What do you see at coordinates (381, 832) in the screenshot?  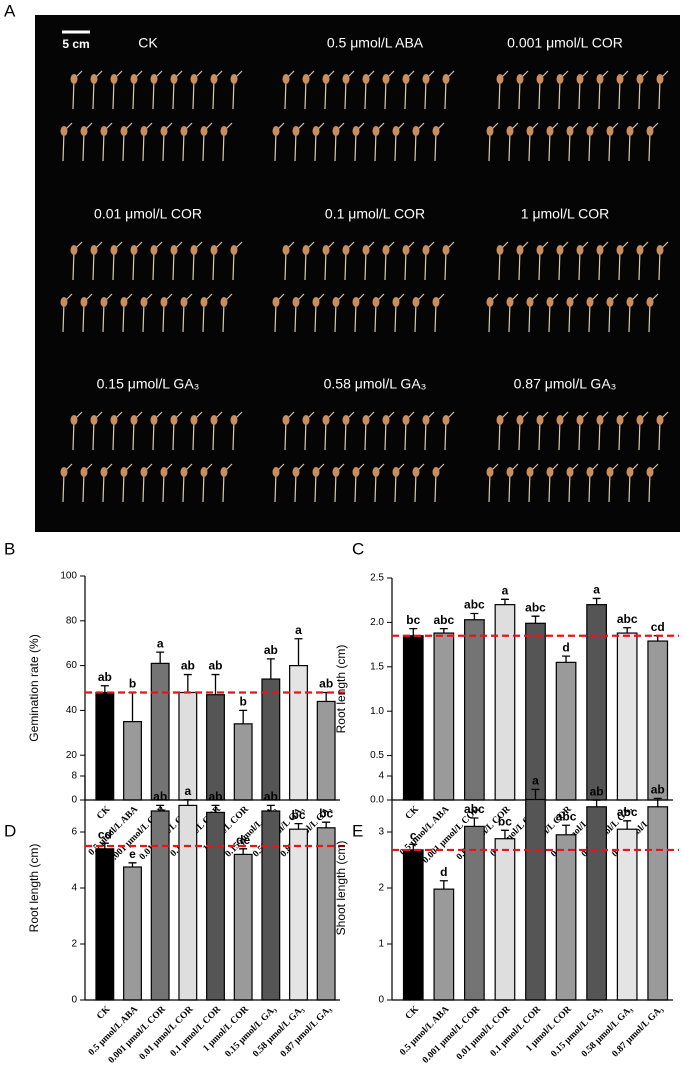 I see `y-tick-label: 3` at bounding box center [381, 832].